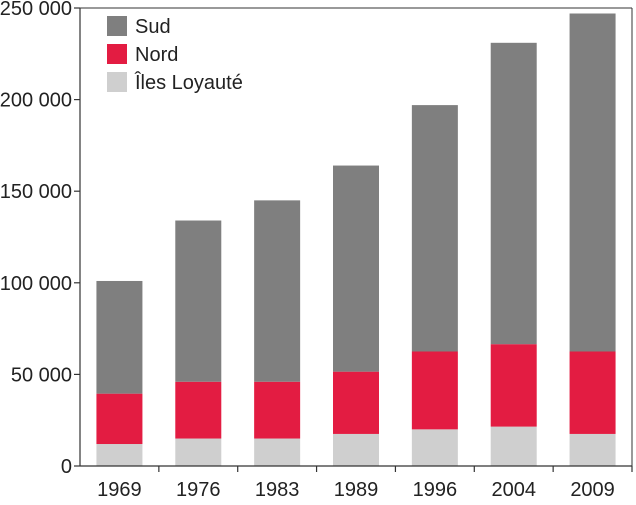 The height and width of the screenshot is (505, 636). I want to click on x-tick-label: 1969, so click(119, 489).